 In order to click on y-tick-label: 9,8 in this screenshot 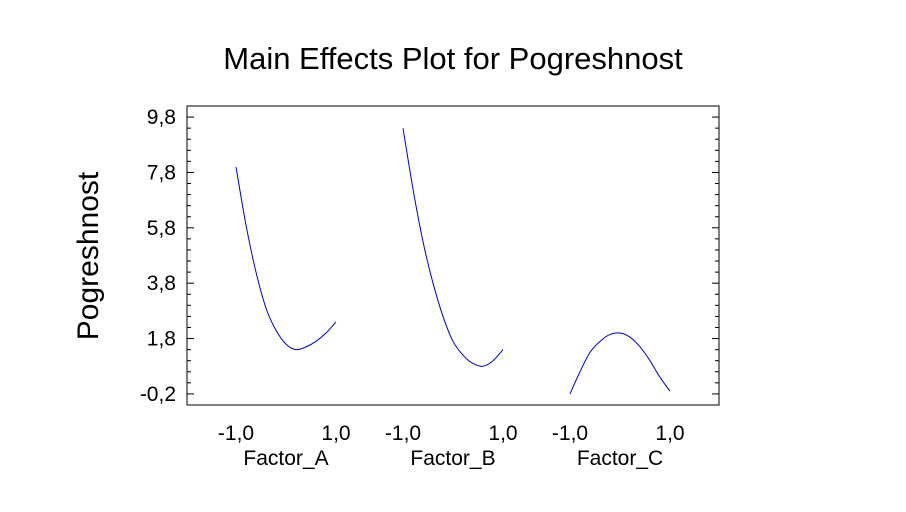, I will do `click(161, 117)`.